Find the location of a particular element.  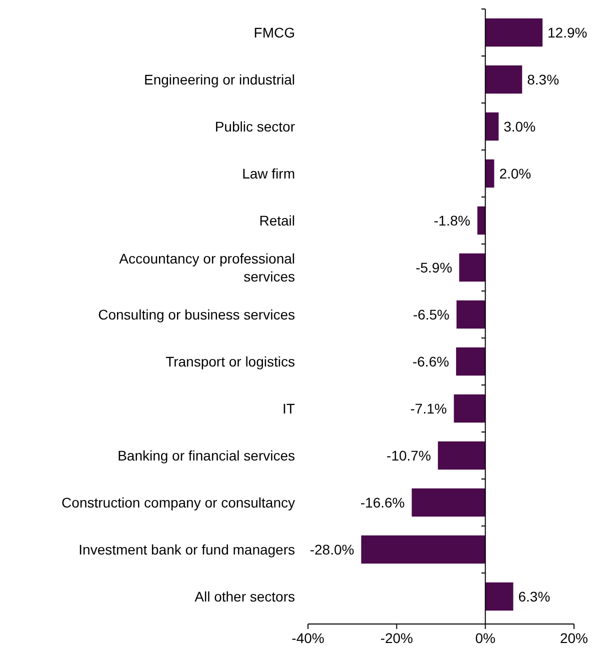

data-label: 2.0% is located at coordinates (515, 174).